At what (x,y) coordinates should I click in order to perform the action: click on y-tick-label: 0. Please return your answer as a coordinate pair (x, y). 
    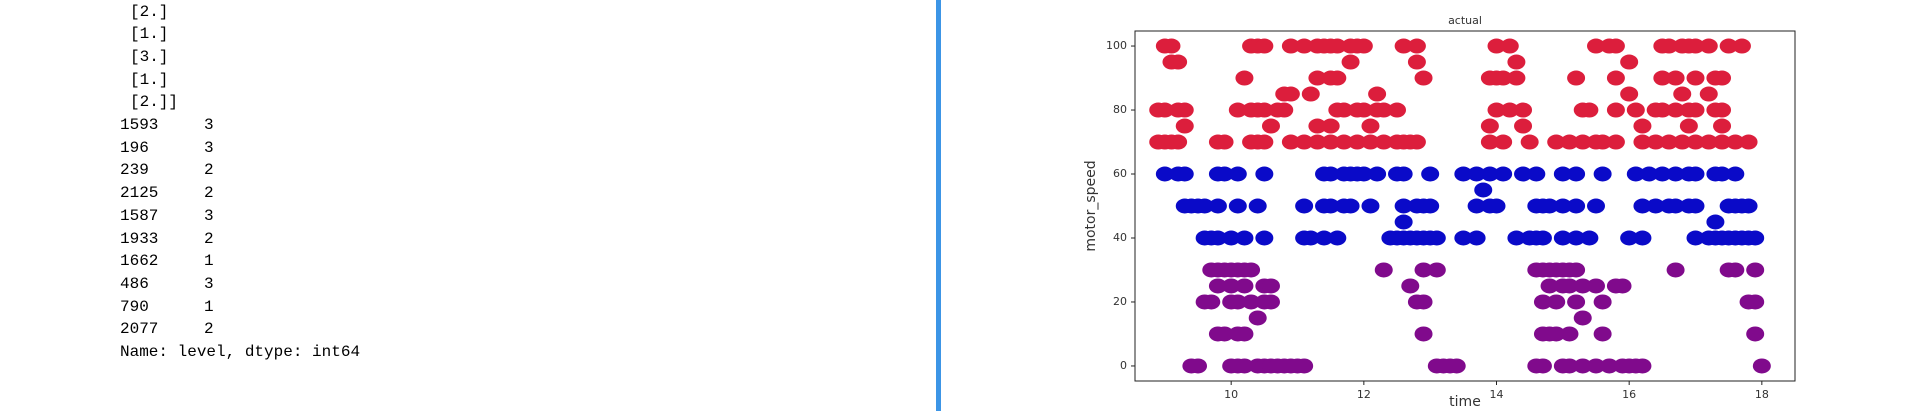
    Looking at the image, I should click on (1123, 365).